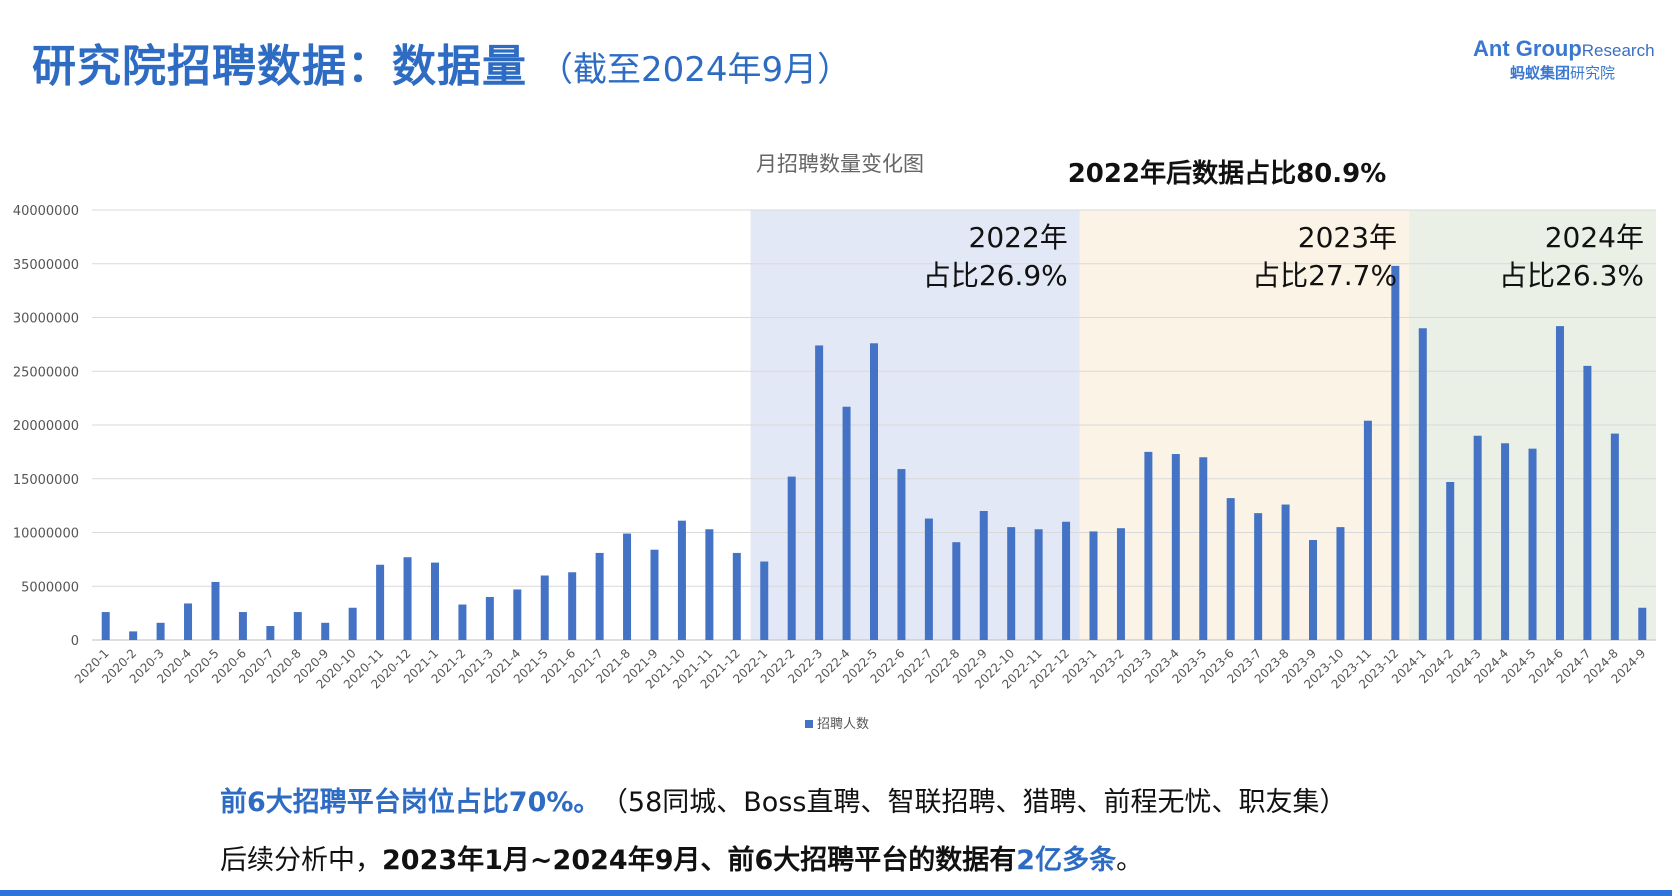 The width and height of the screenshot is (1672, 896). I want to click on legend-swatch, so click(809, 724).